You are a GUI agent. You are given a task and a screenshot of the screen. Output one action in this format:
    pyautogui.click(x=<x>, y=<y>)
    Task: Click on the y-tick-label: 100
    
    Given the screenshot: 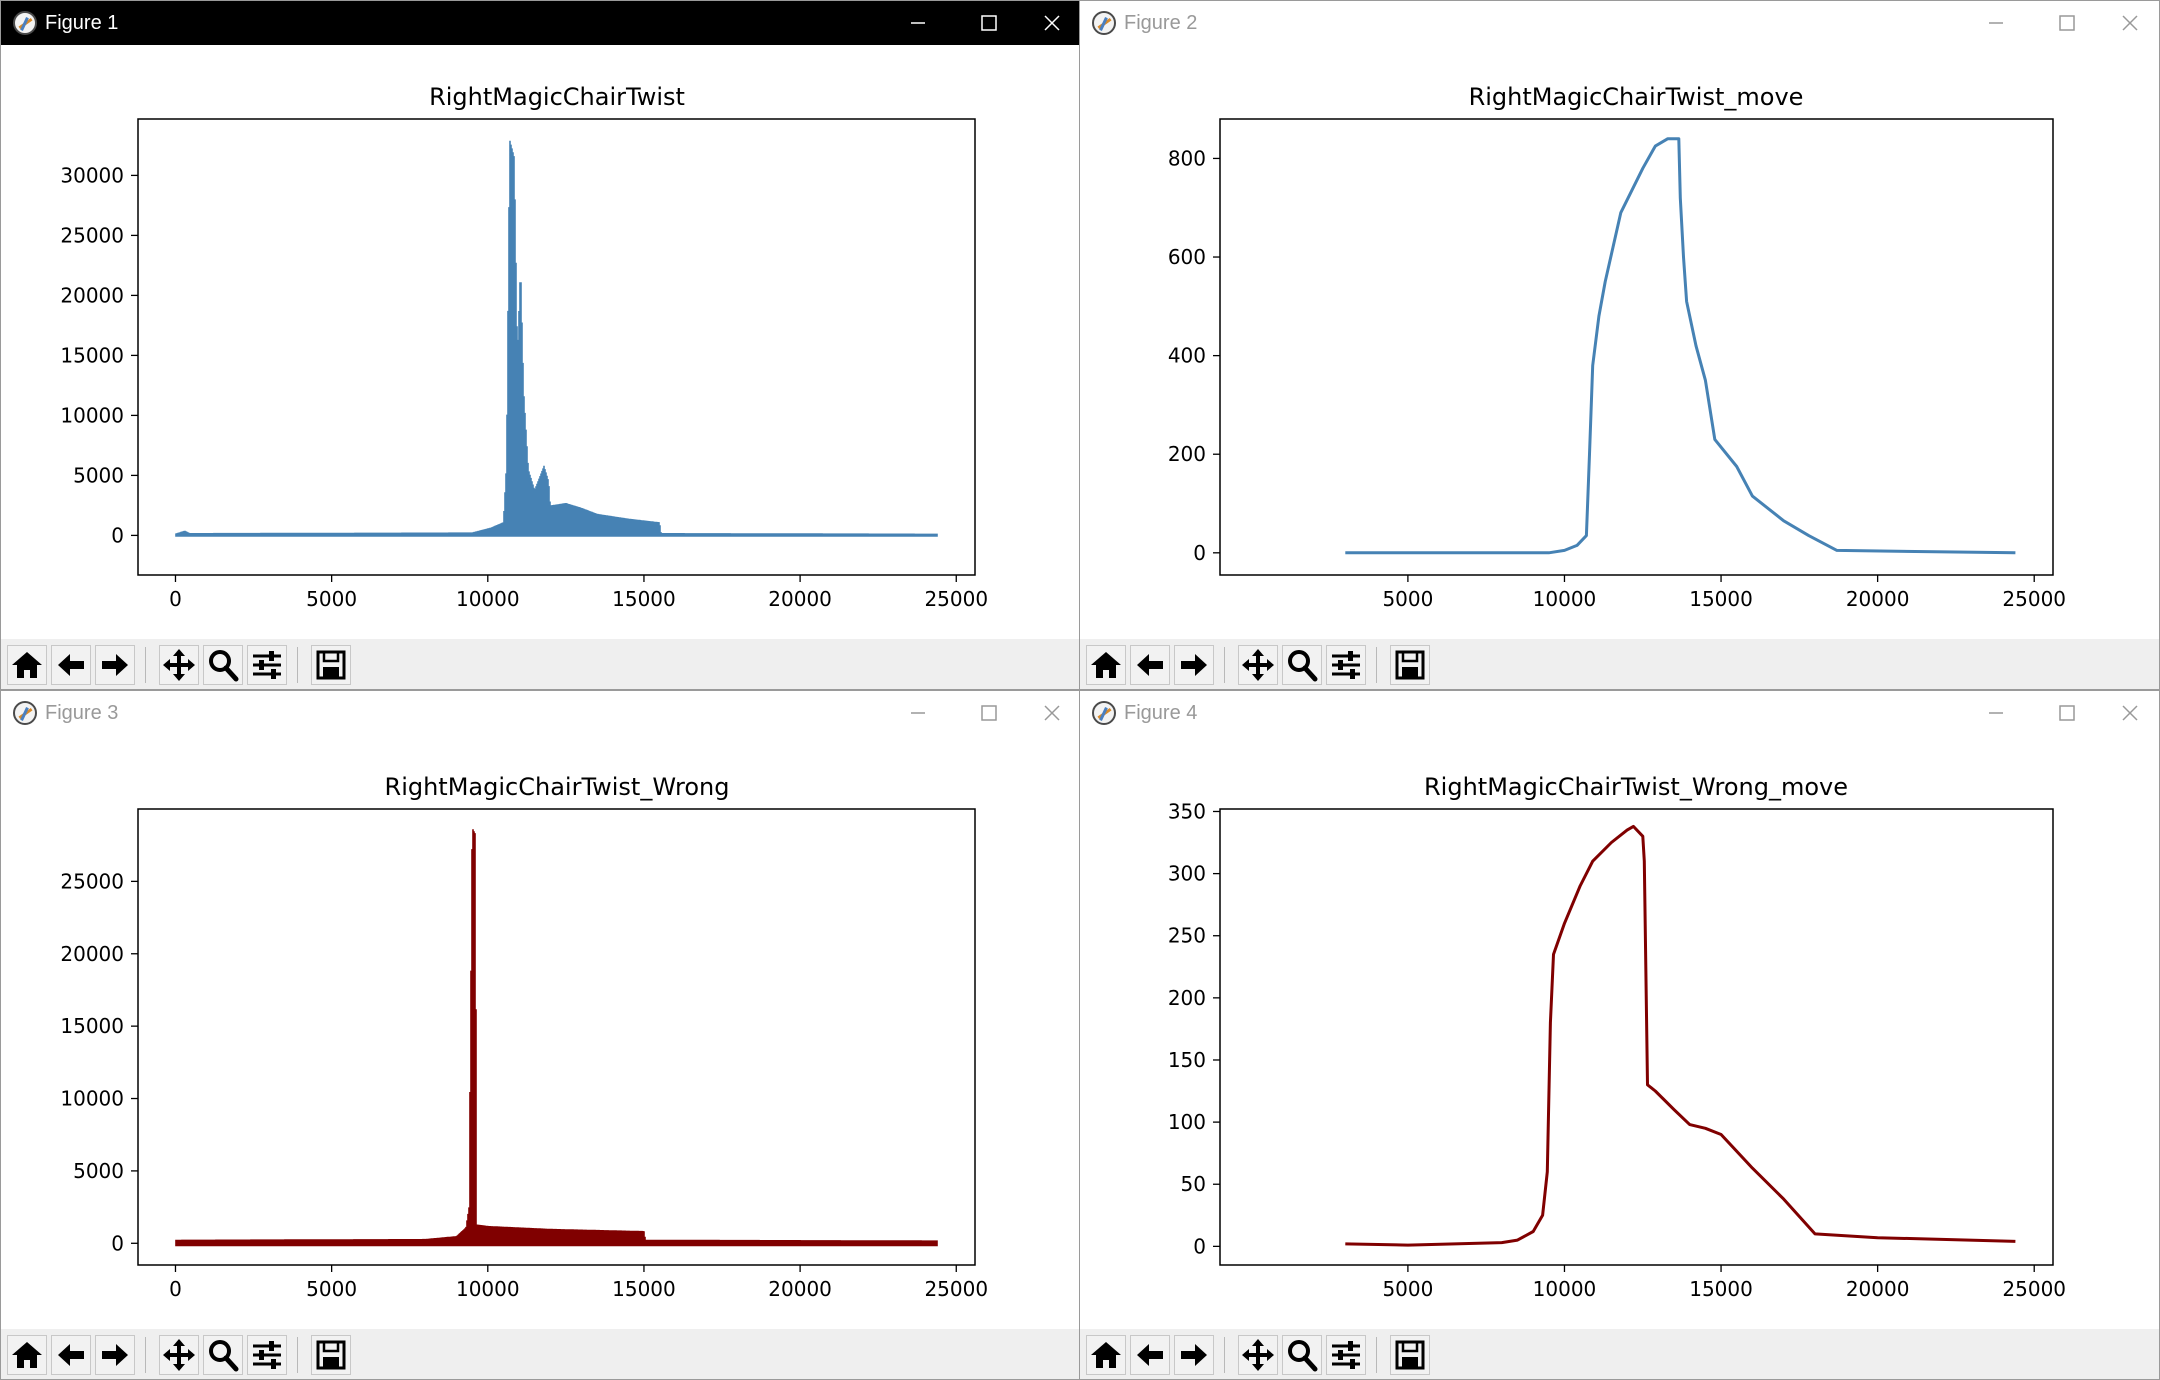 What is the action you would take?
    pyautogui.click(x=1187, y=1122)
    